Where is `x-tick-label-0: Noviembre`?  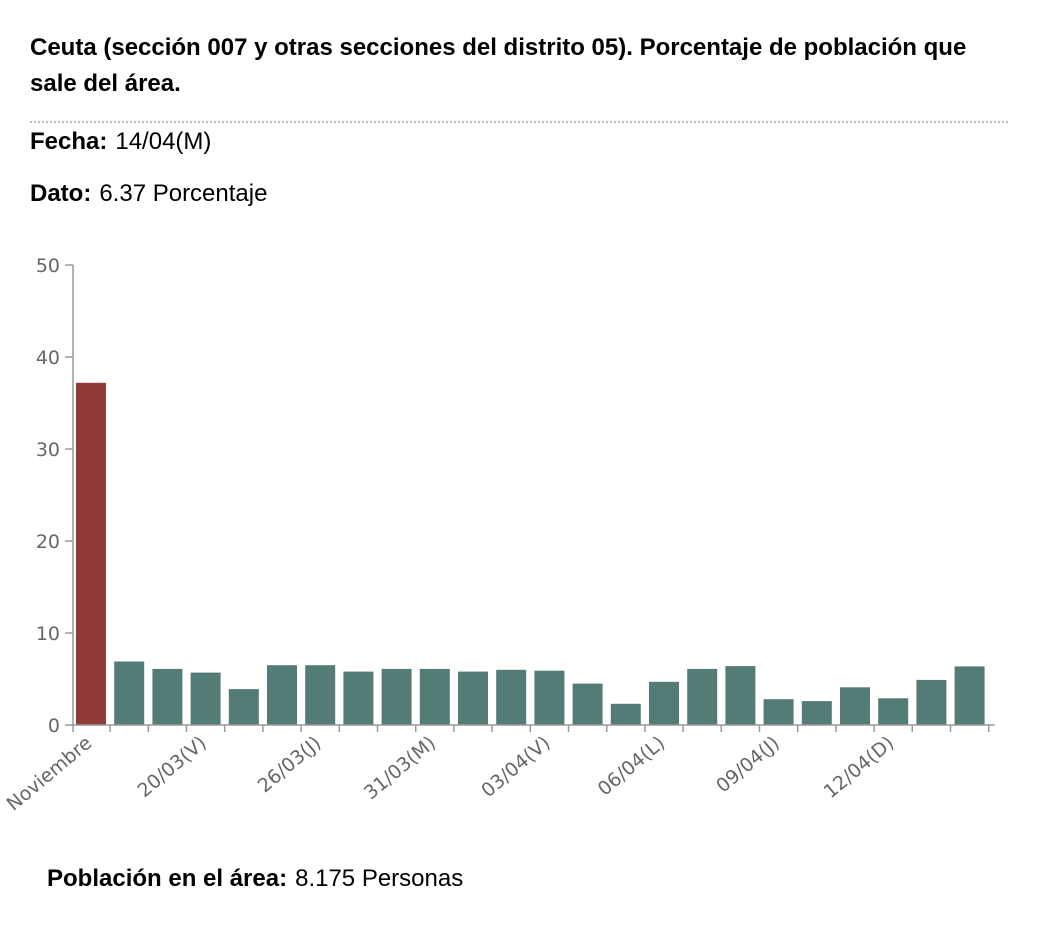 x-tick-label-0: Noviembre is located at coordinates (50, 774).